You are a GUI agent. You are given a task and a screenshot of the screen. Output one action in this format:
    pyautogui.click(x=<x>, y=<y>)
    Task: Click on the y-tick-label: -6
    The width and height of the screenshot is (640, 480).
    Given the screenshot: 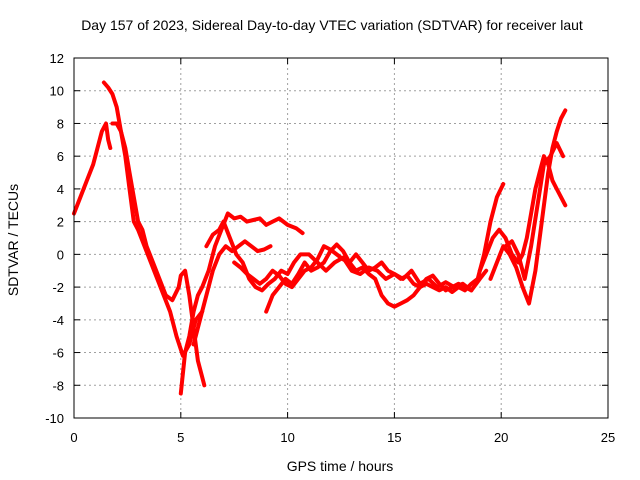 What is the action you would take?
    pyautogui.click(x=58, y=353)
    